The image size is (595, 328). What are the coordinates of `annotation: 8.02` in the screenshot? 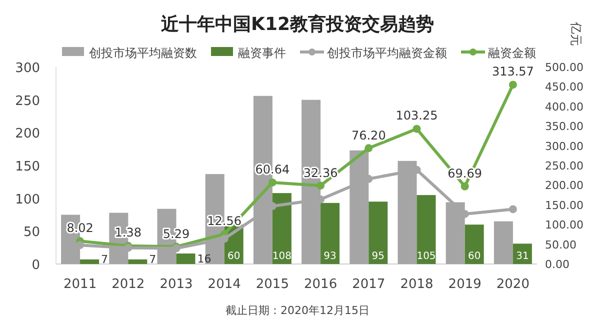 It's located at (80, 228).